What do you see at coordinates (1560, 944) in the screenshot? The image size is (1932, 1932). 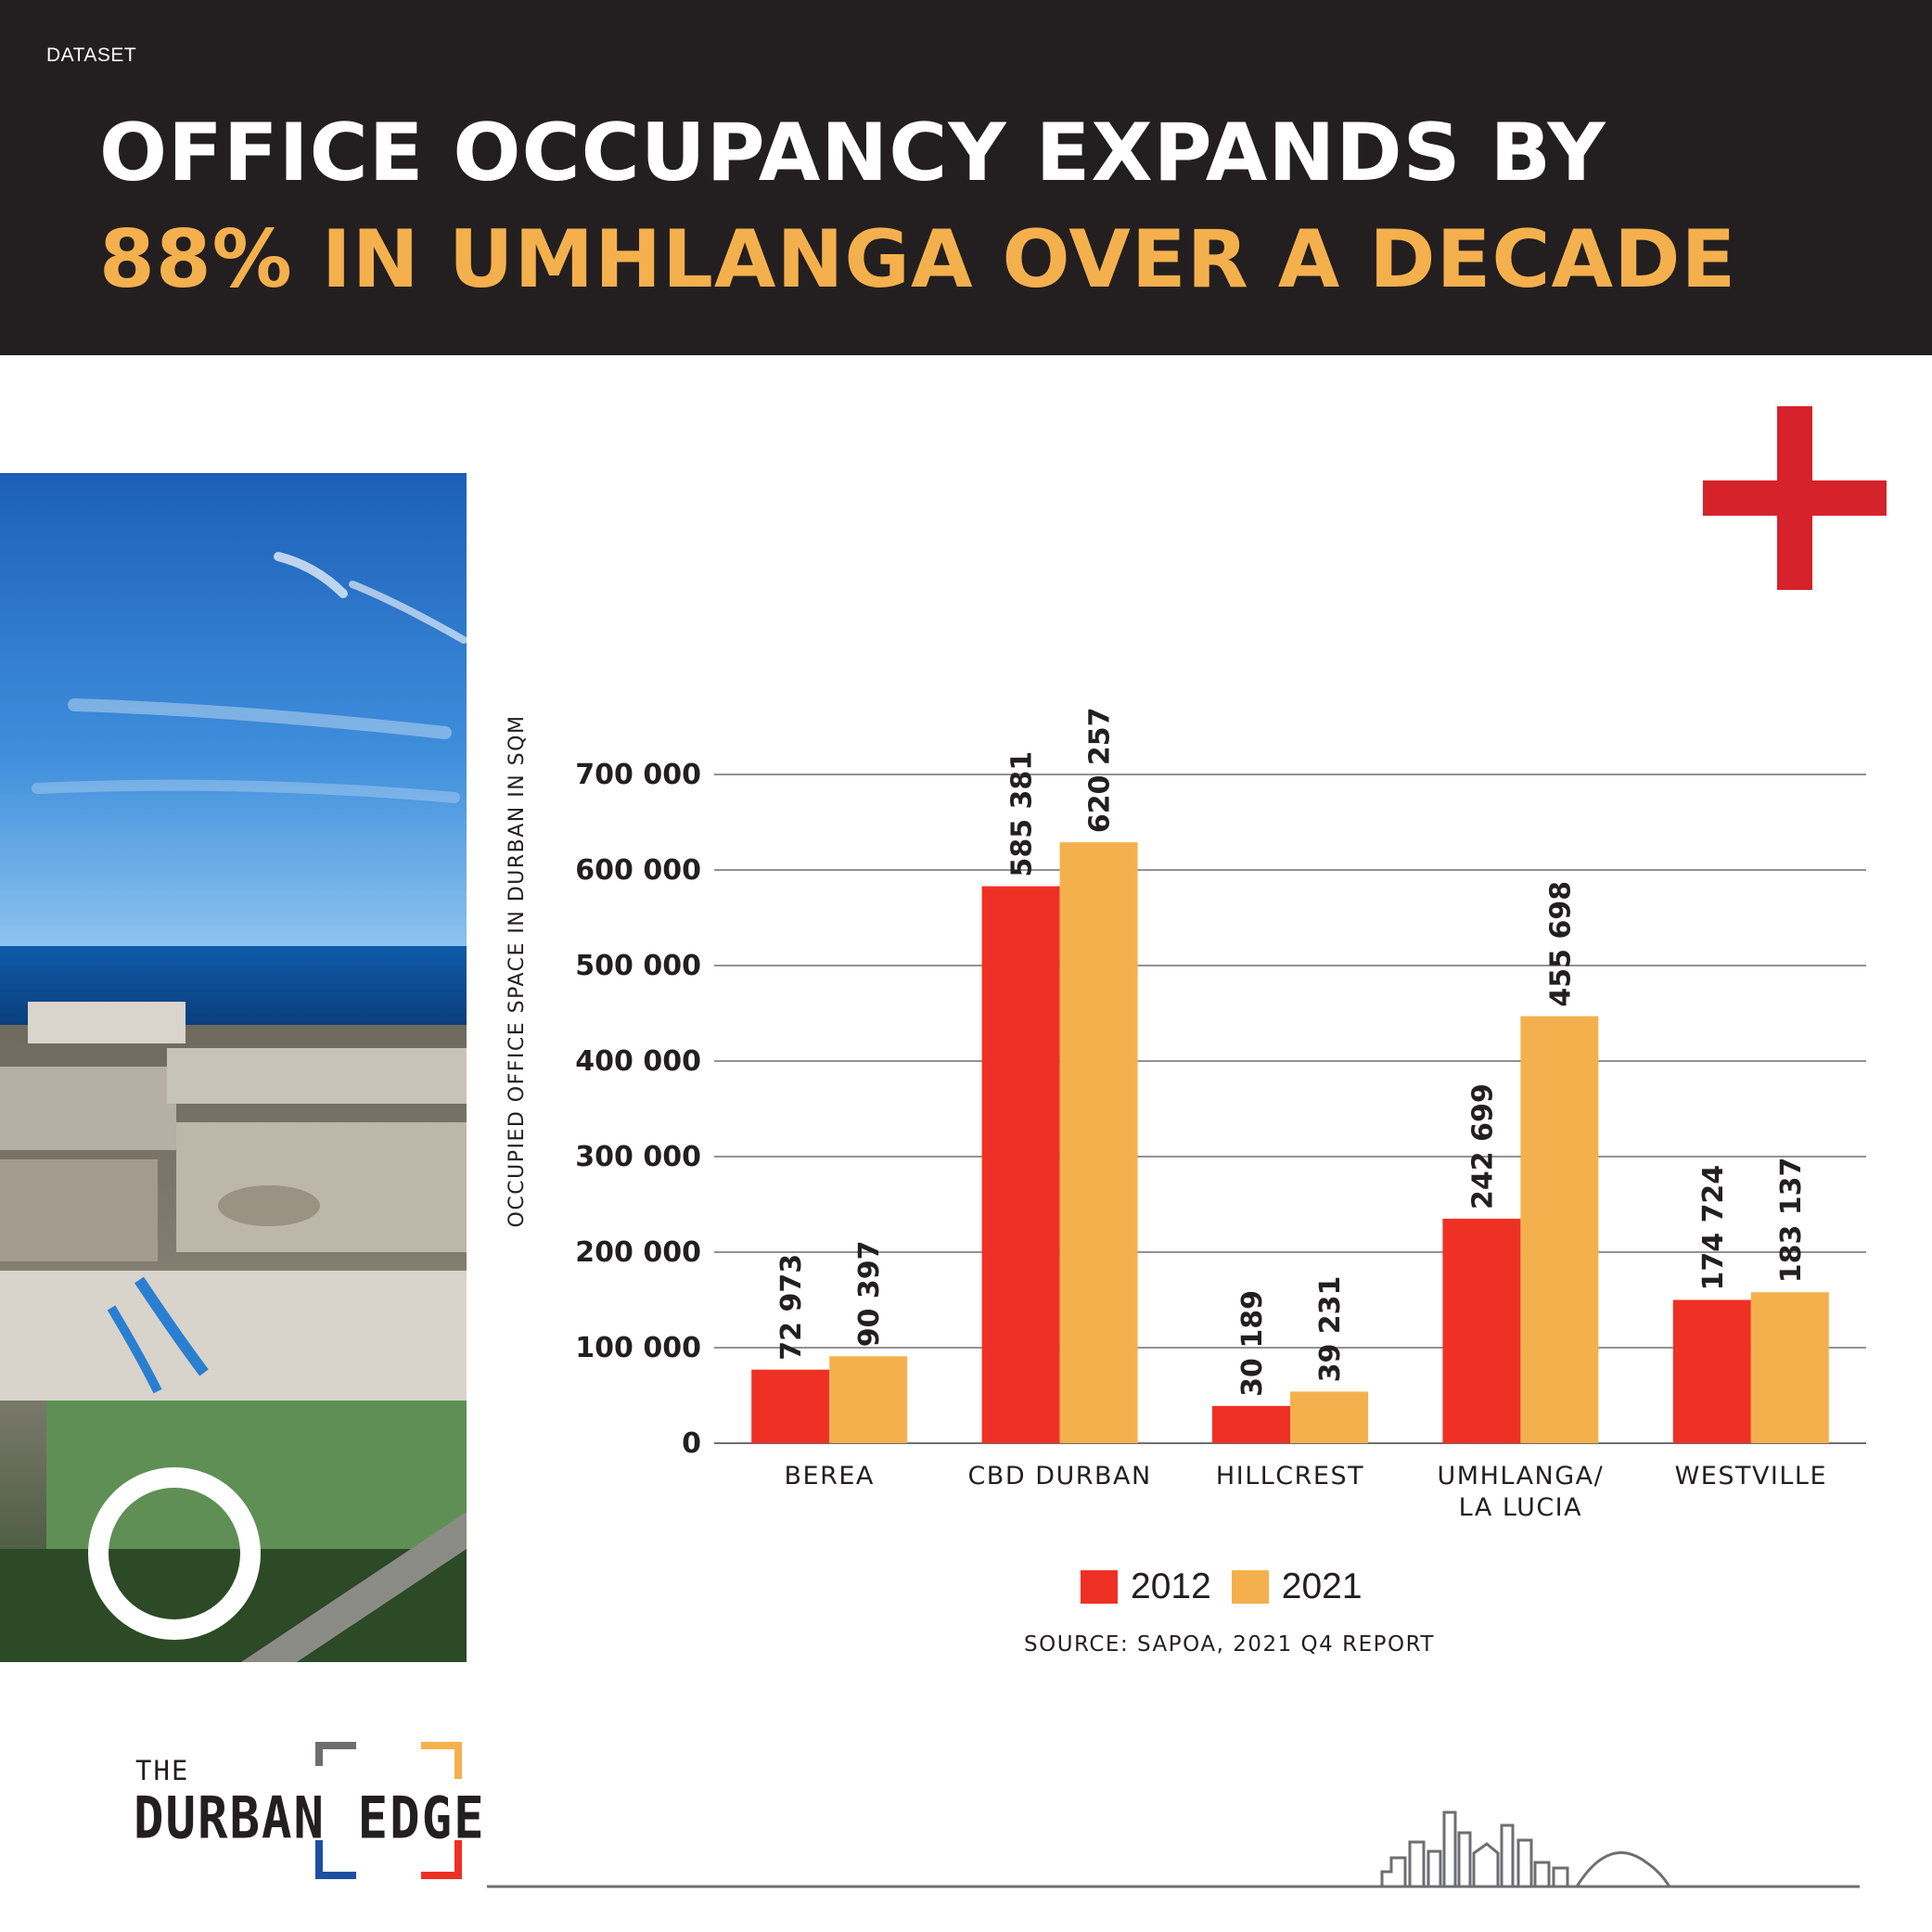 I see `data-label-2021: 455 698` at bounding box center [1560, 944].